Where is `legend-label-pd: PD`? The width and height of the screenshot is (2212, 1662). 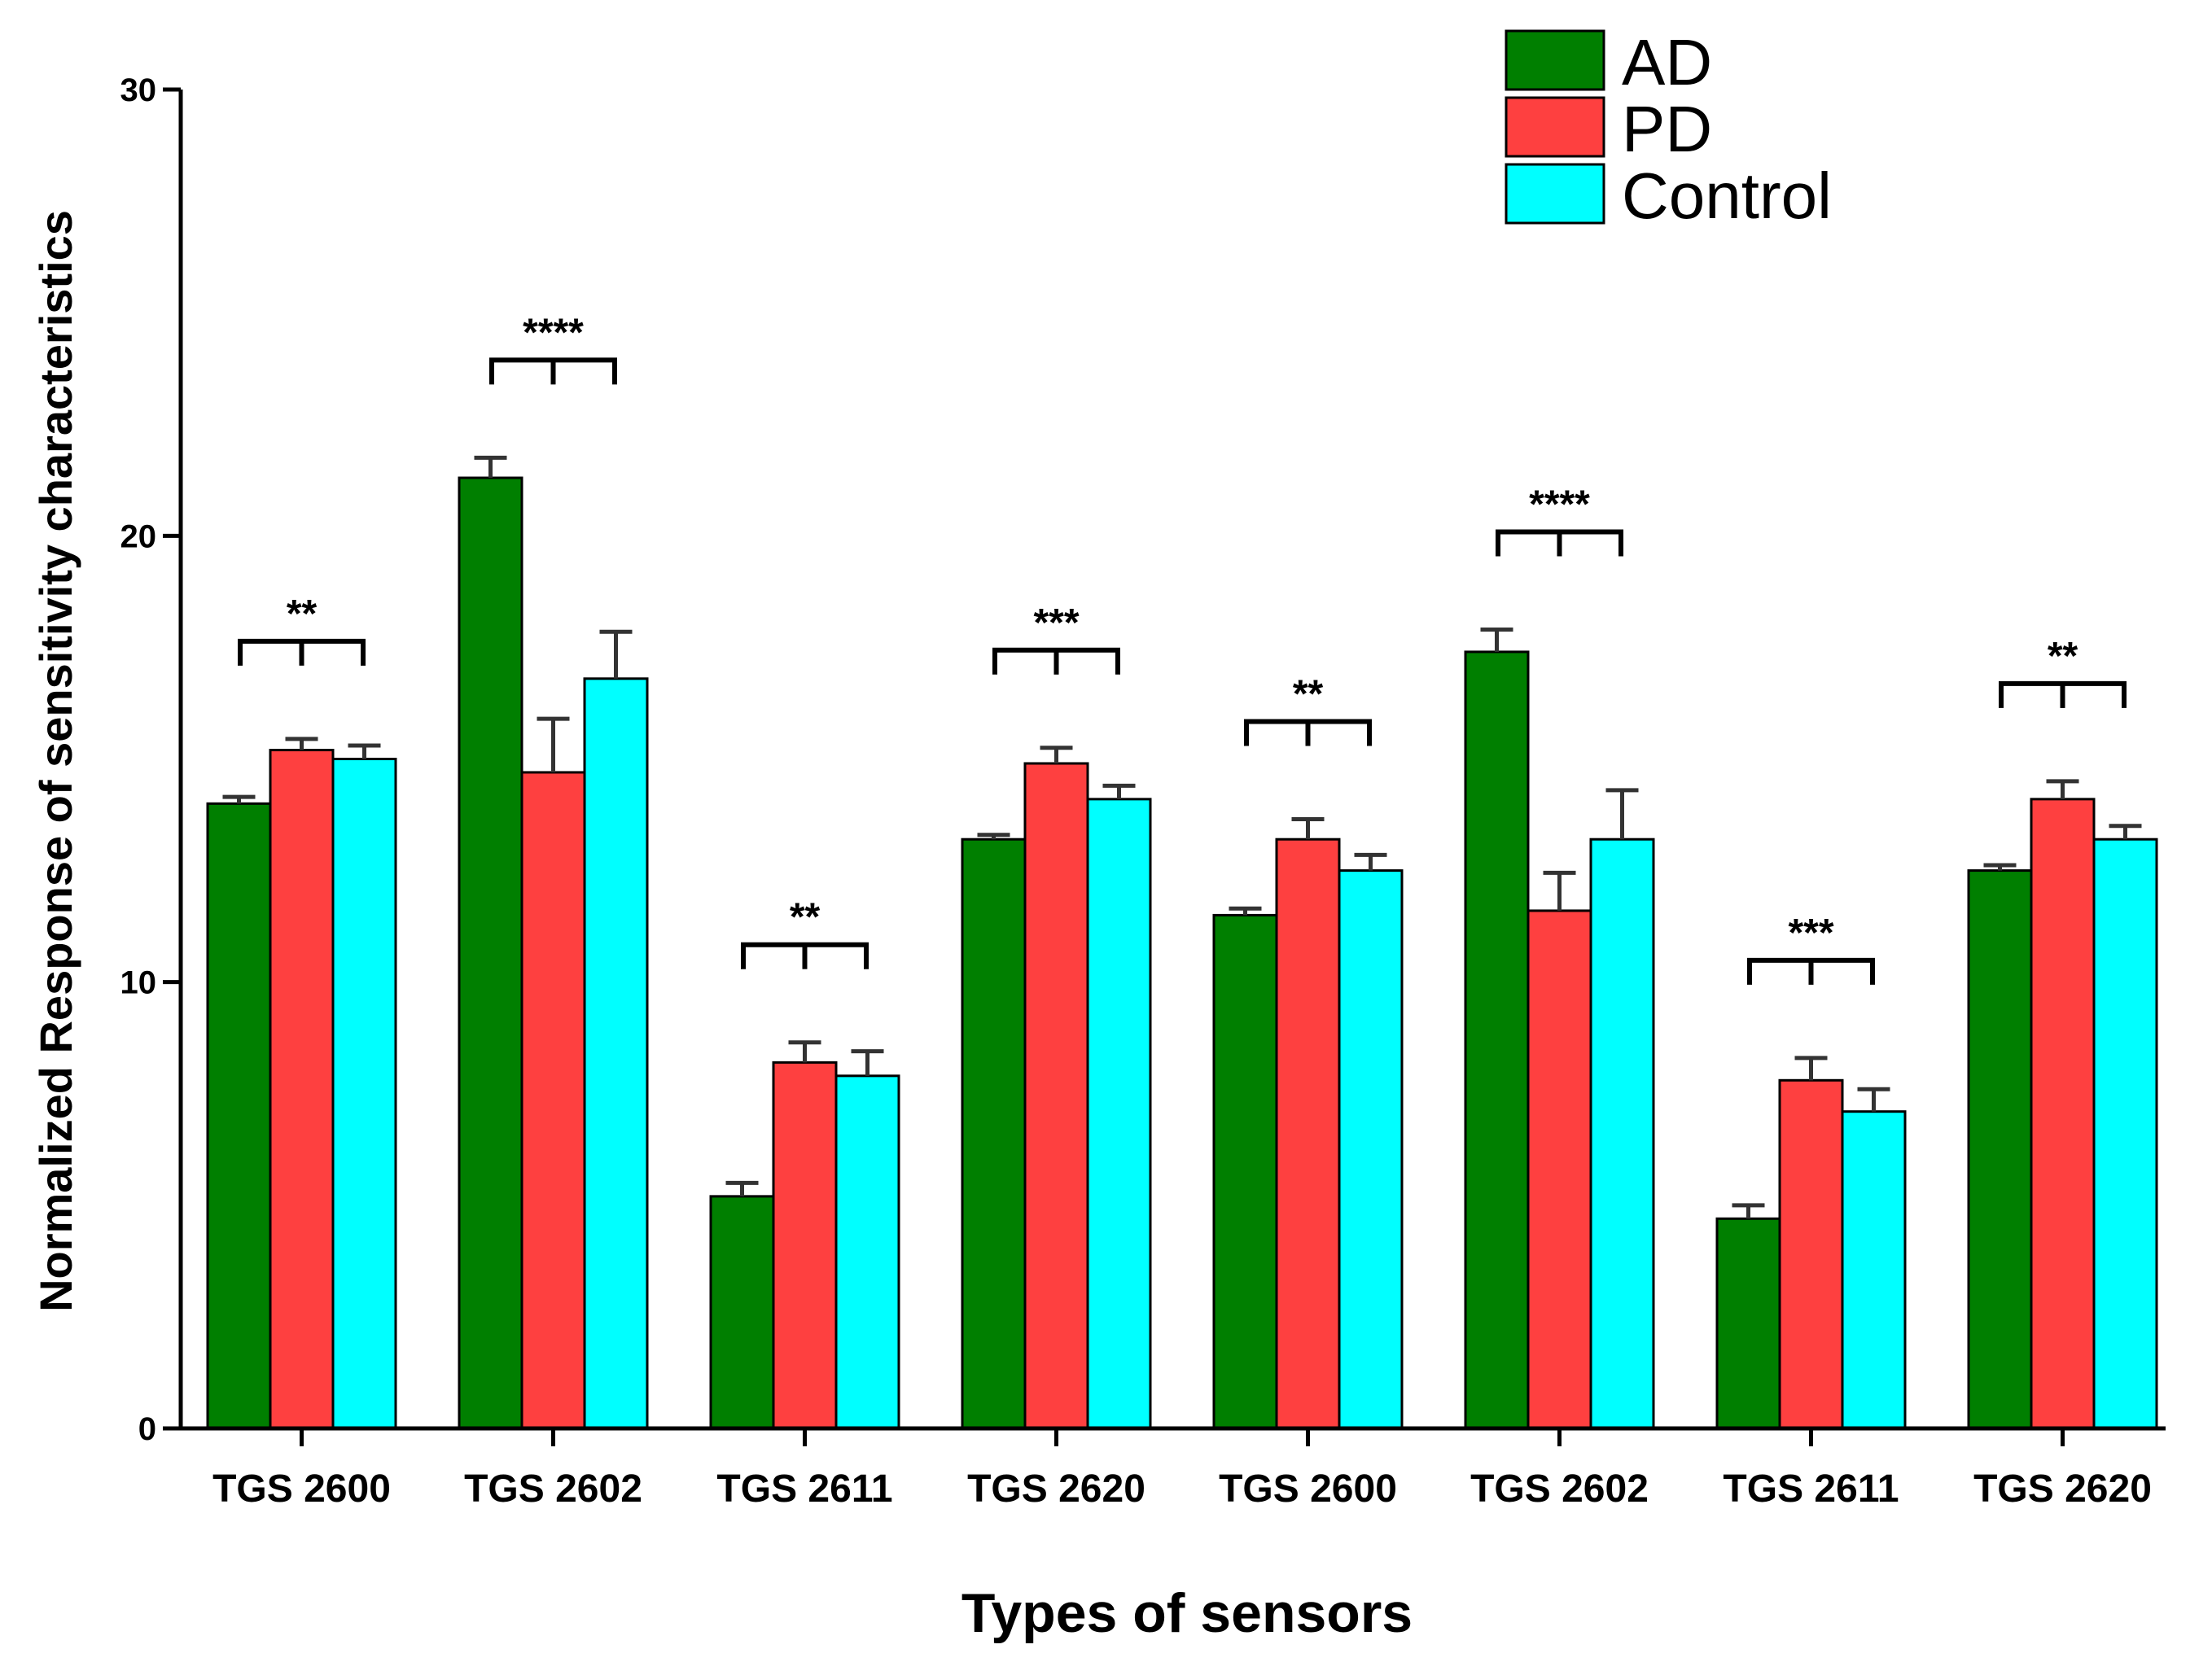
legend-label-pd: PD is located at coordinates (1667, 129).